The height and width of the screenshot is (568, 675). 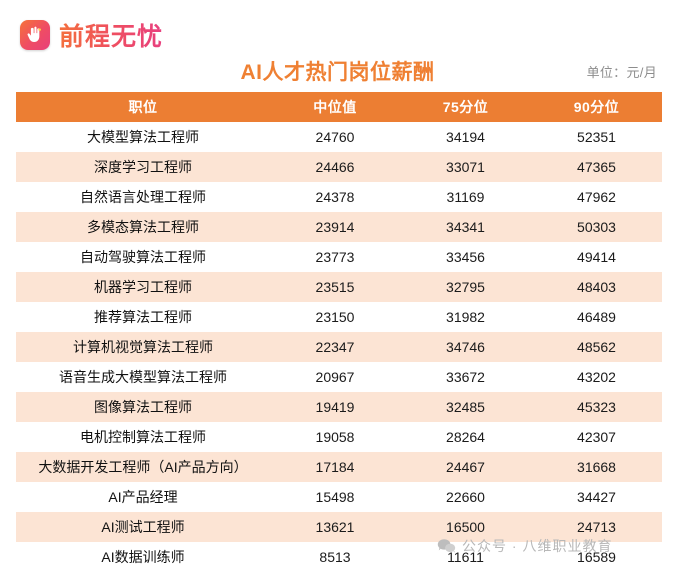 I want to click on table-row: 语音生成大模型算法工程师 20967 33672 43202, so click(x=339, y=377).